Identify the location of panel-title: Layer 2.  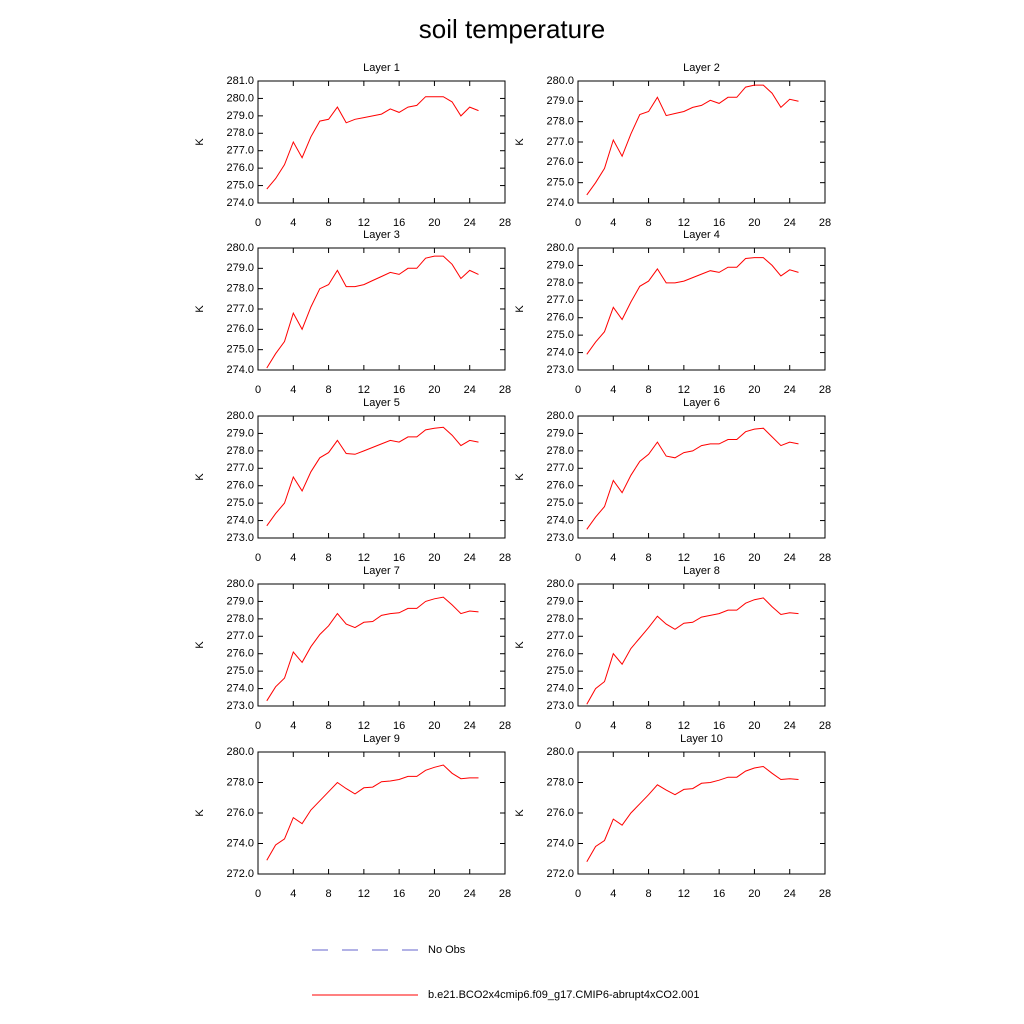
(701, 68).